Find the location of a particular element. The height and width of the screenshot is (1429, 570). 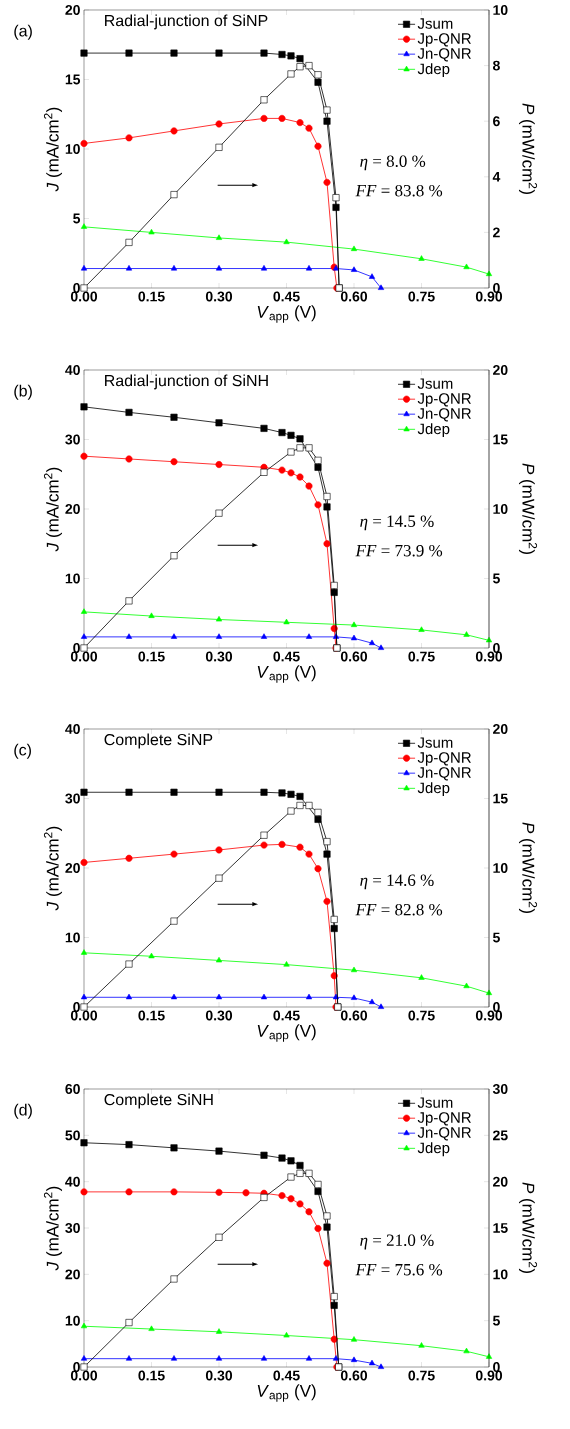

chart-title: Radial-junction of SiNH is located at coordinates (186, 382).